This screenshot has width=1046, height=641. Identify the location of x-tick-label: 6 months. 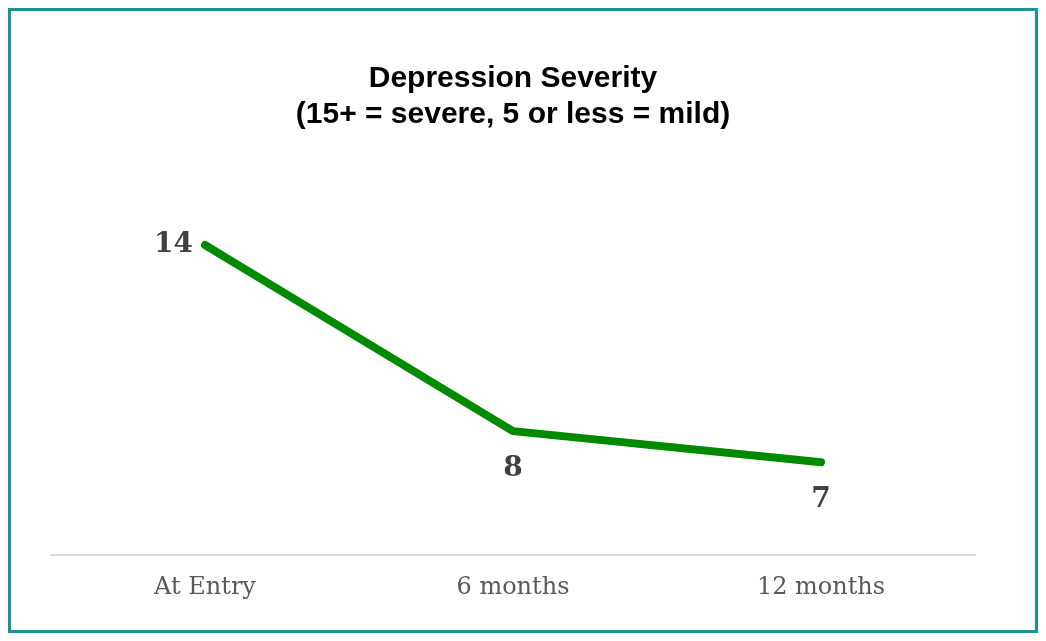
(513, 585).